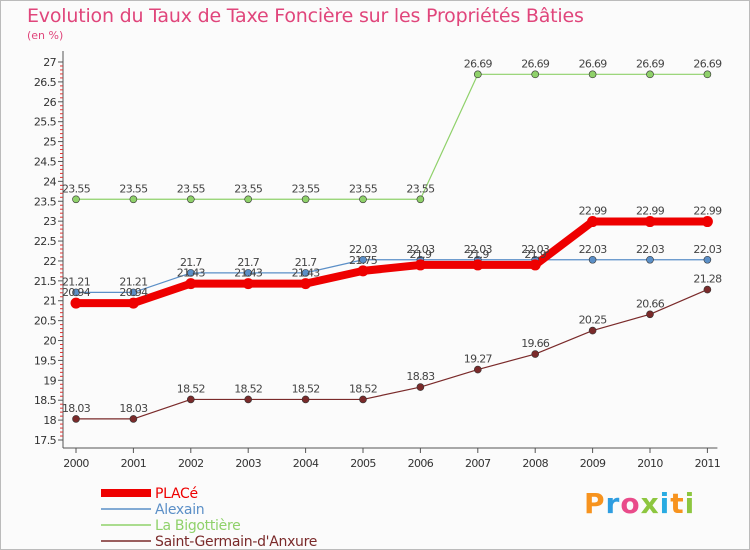 This screenshot has height=550, width=750. Describe the element at coordinates (650, 503) in the screenshot. I see `logo-letter: x` at that location.